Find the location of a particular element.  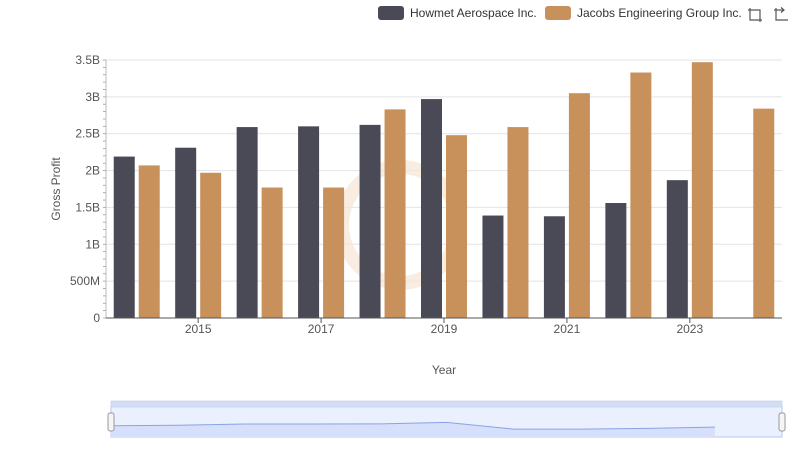

x-tick-label: 2023 is located at coordinates (689, 329).